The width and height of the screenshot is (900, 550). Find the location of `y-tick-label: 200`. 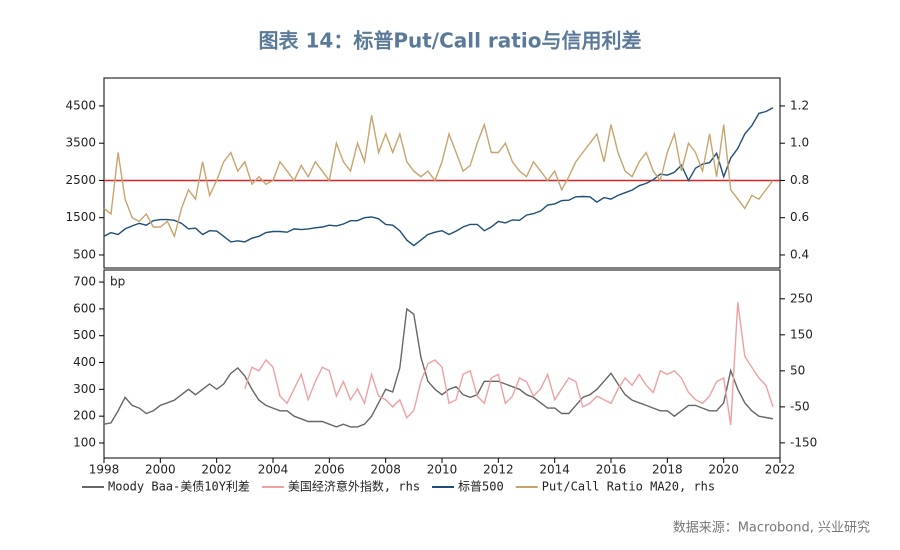

y-tick-label: 200 is located at coordinates (84, 416).